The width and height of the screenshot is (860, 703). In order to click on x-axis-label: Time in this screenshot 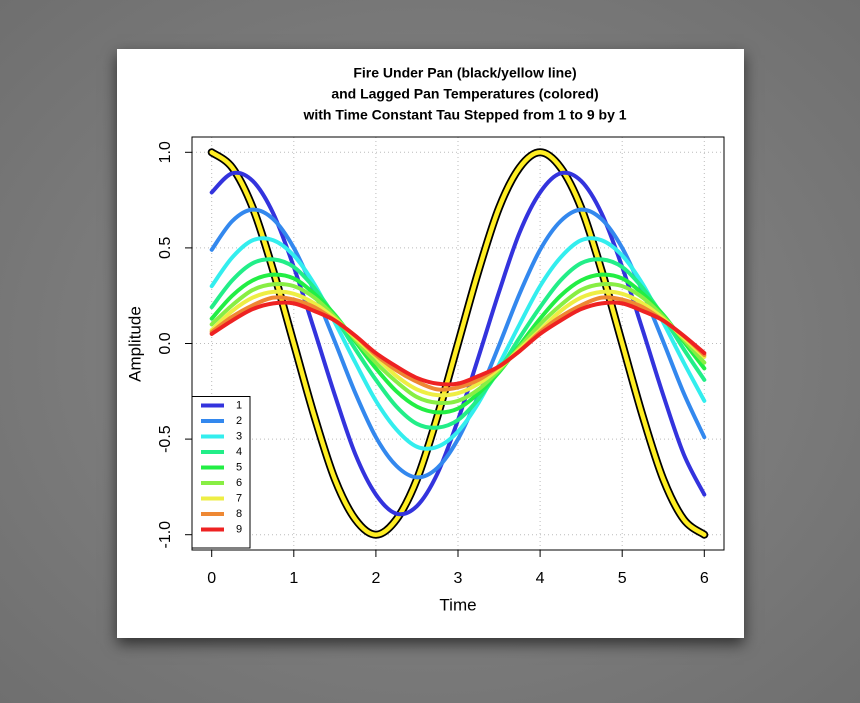, I will do `click(457, 604)`.